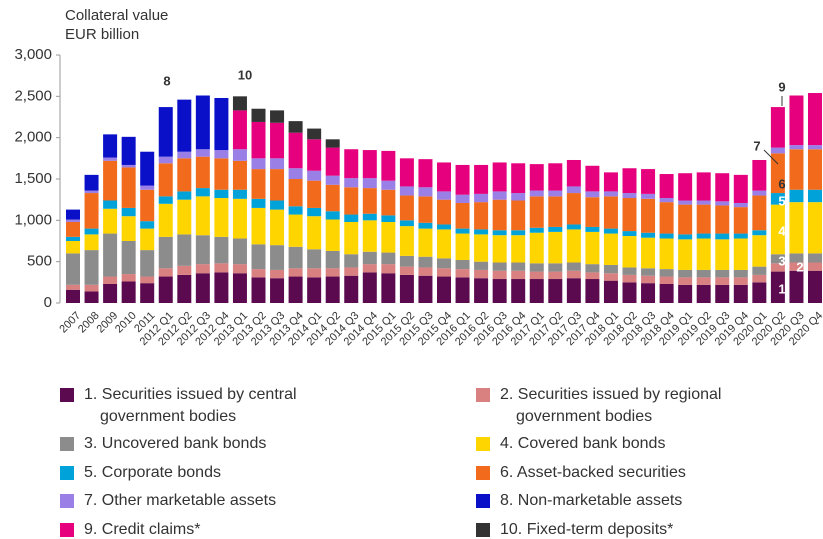 This screenshot has height=539, width=823. What do you see at coordinates (33, 219) in the screenshot?
I see `y-tick-label: 1,000` at bounding box center [33, 219].